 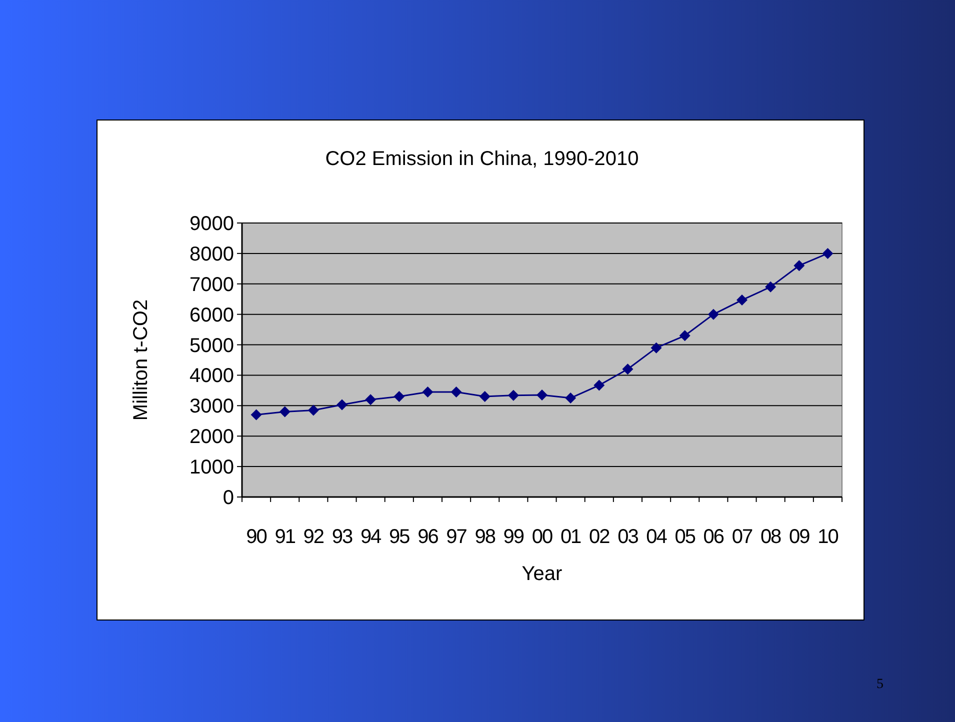 What do you see at coordinates (513, 537) in the screenshot?
I see `x-tick-label: 99` at bounding box center [513, 537].